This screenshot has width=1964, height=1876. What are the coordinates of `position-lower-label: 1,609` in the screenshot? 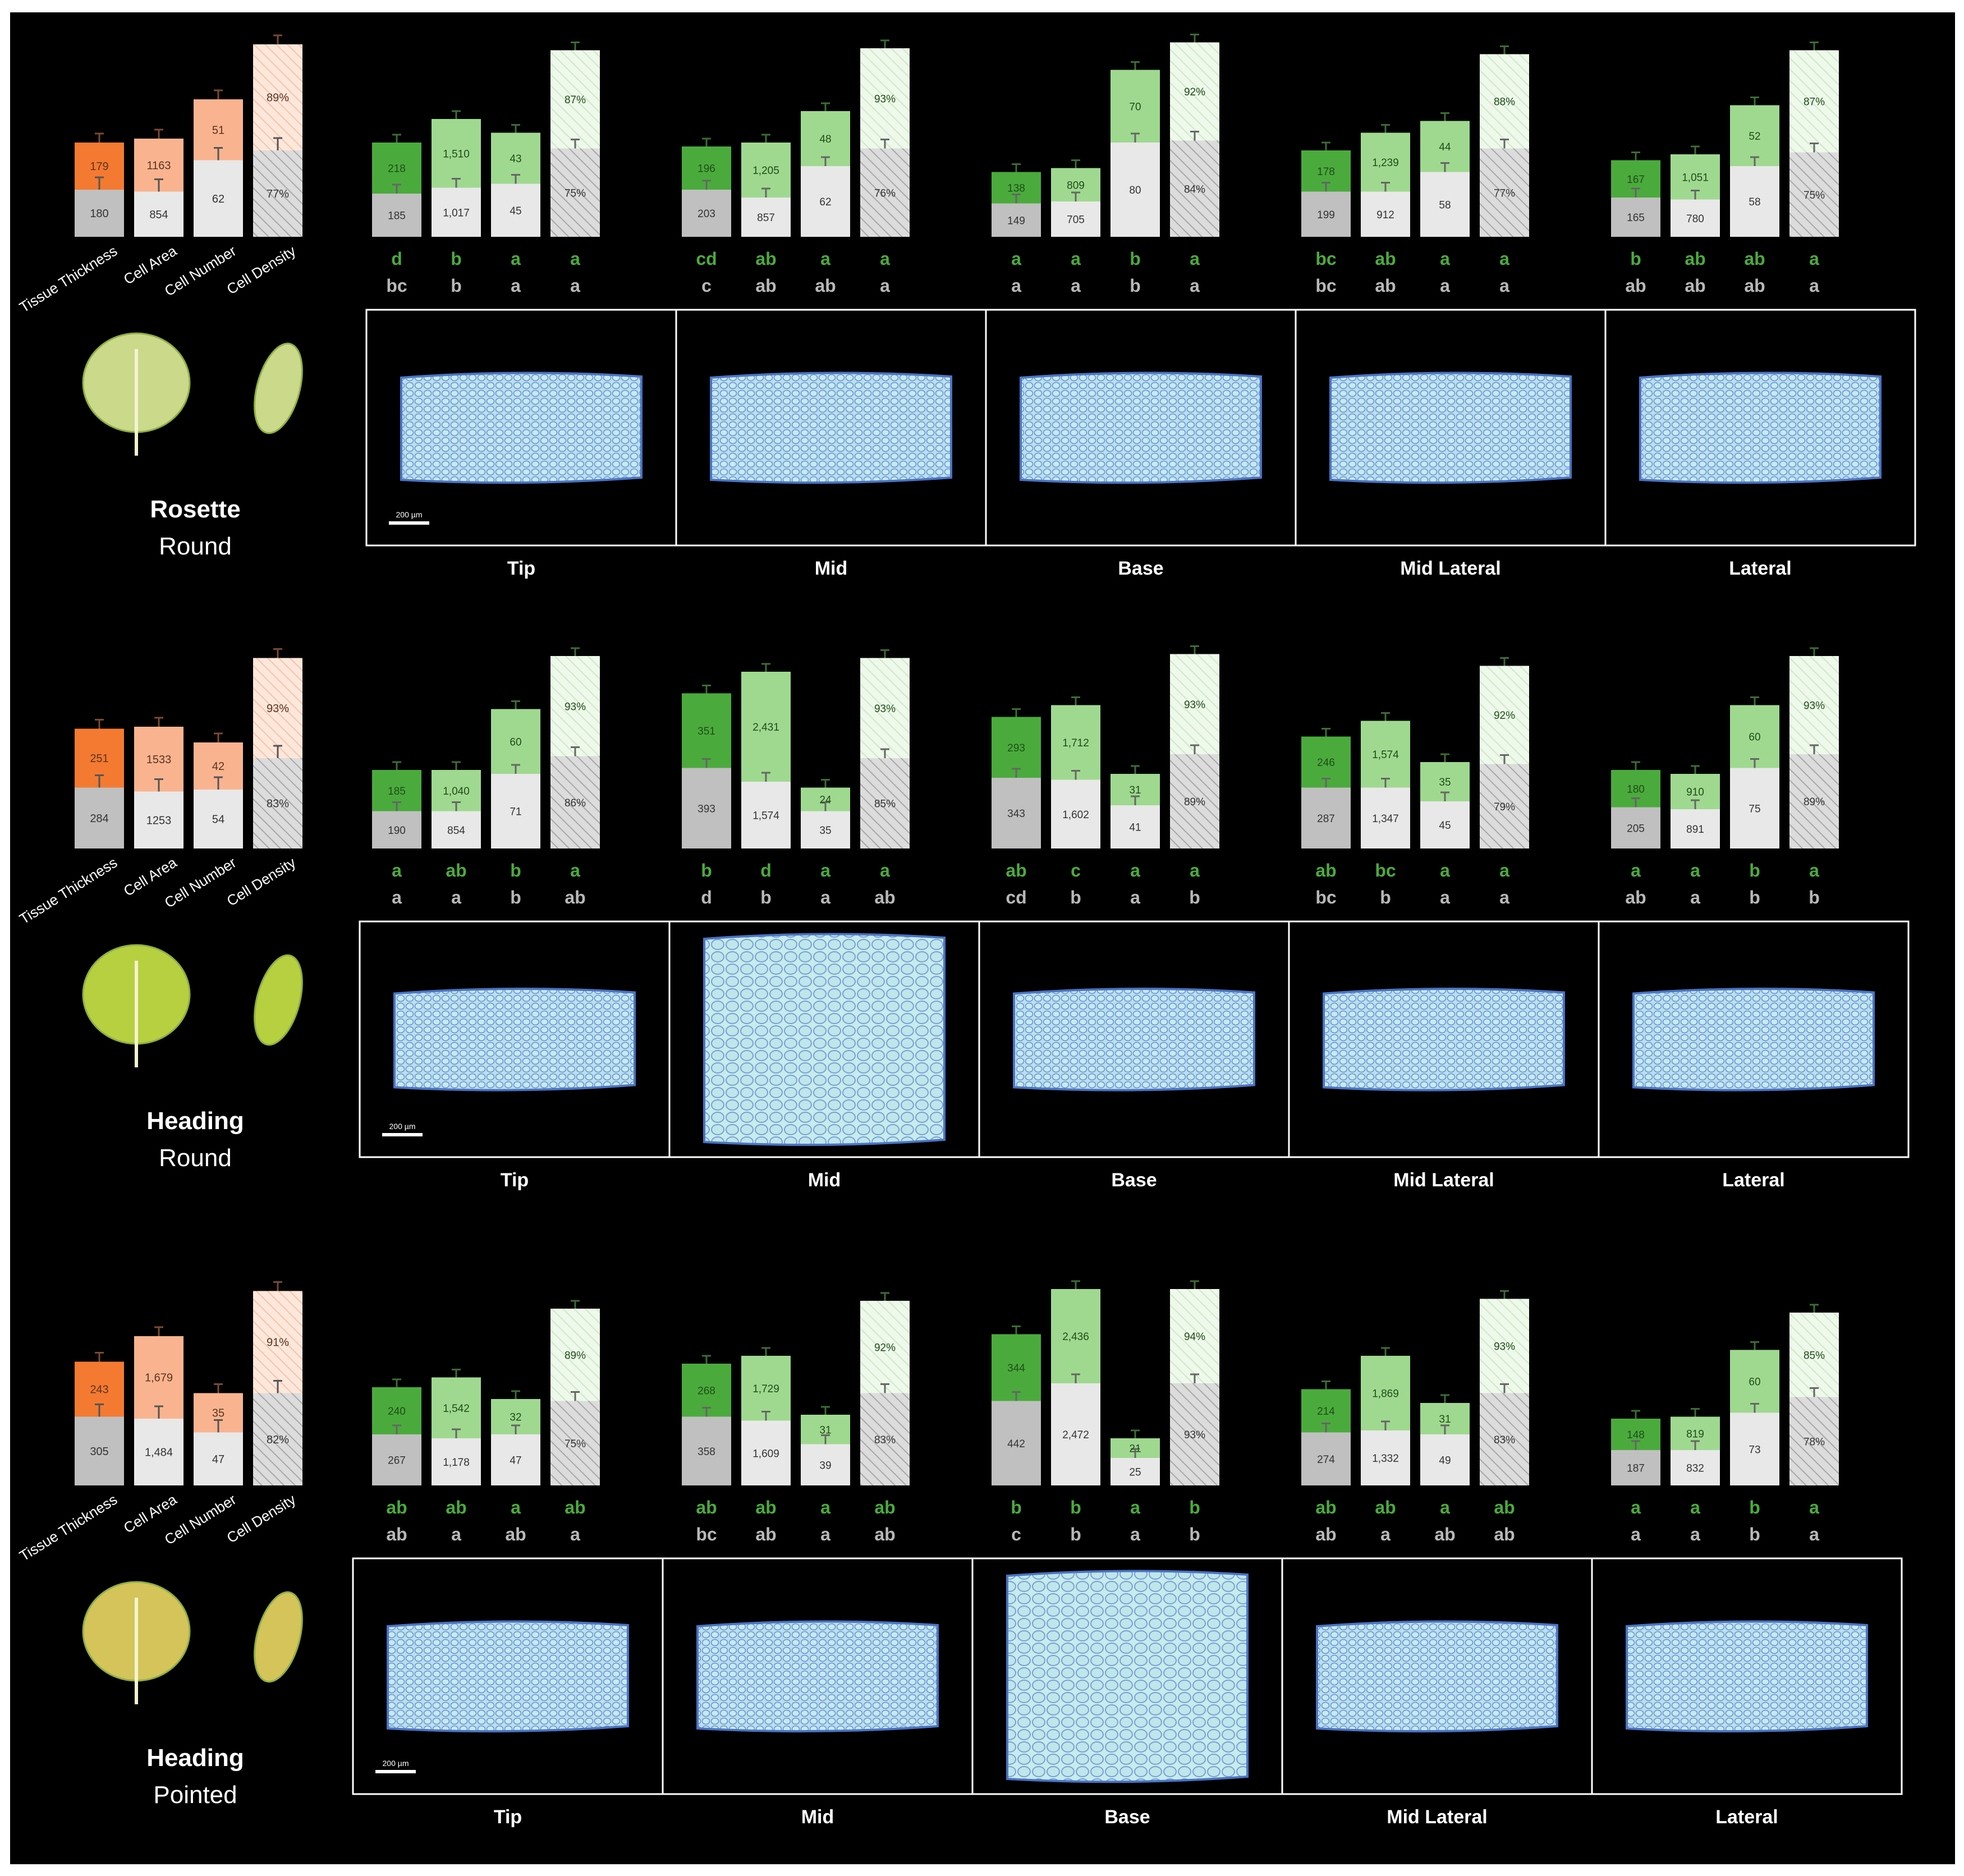 It's located at (765, 1454).